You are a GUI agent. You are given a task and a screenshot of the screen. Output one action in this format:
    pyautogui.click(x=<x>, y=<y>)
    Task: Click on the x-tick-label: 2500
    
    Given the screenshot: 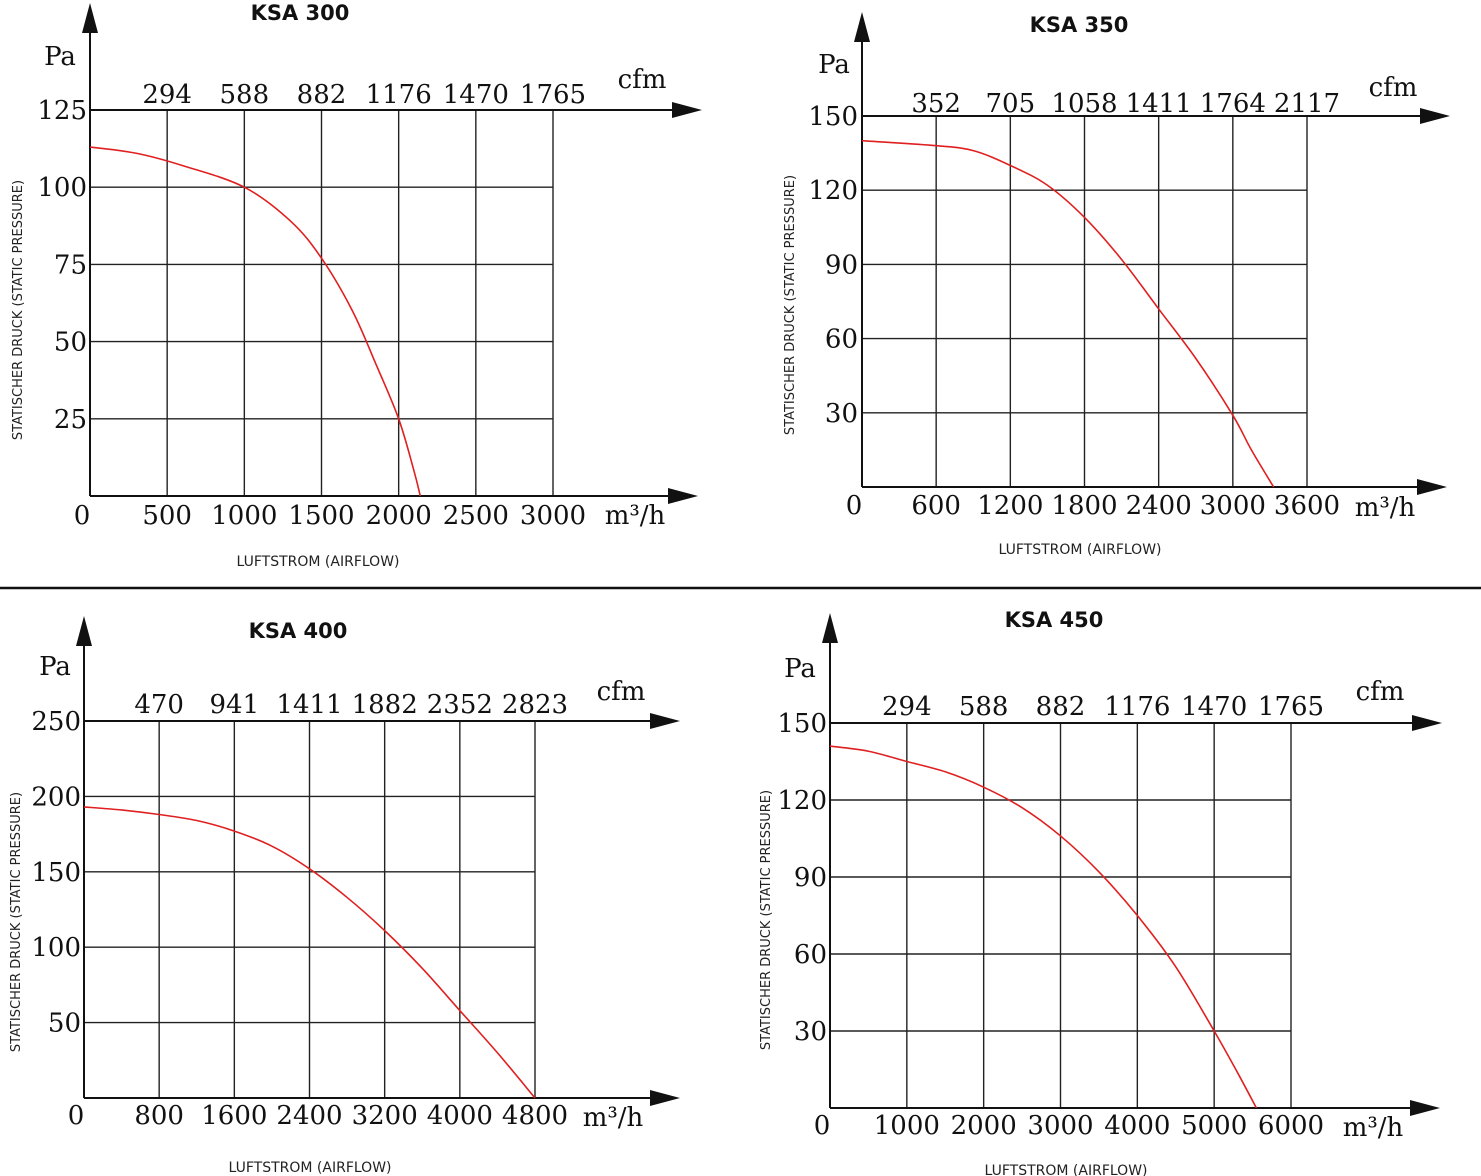 What is the action you would take?
    pyautogui.click(x=476, y=516)
    